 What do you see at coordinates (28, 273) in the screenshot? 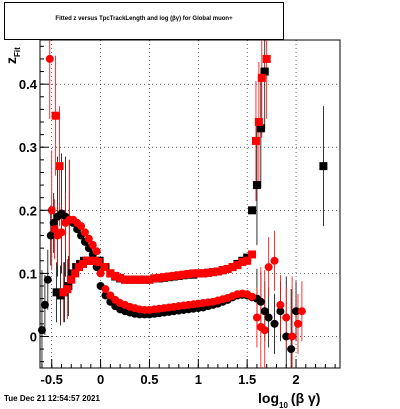
I see `y-tick-label: 0.1` at bounding box center [28, 273].